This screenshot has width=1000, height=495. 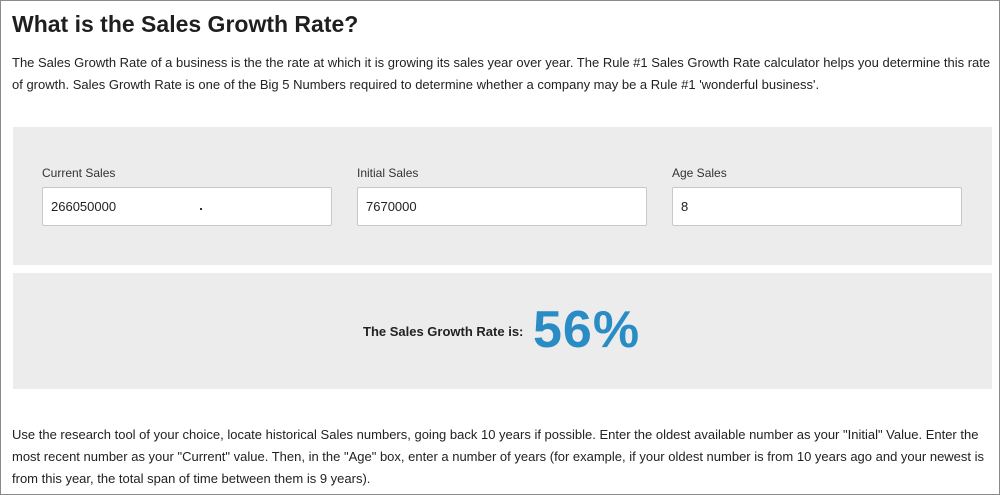 What do you see at coordinates (79, 173) in the screenshot?
I see `current-sales-label: Current Sales` at bounding box center [79, 173].